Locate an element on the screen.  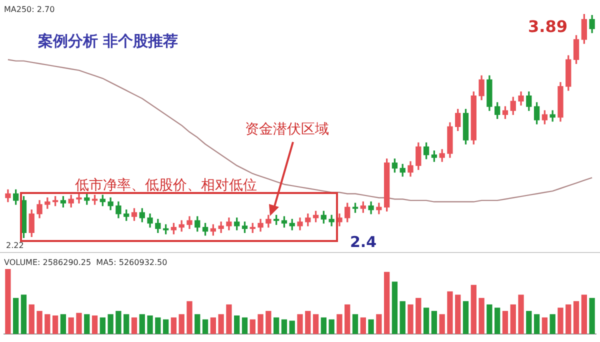
text: 2.22 is located at coordinates (15, 245).